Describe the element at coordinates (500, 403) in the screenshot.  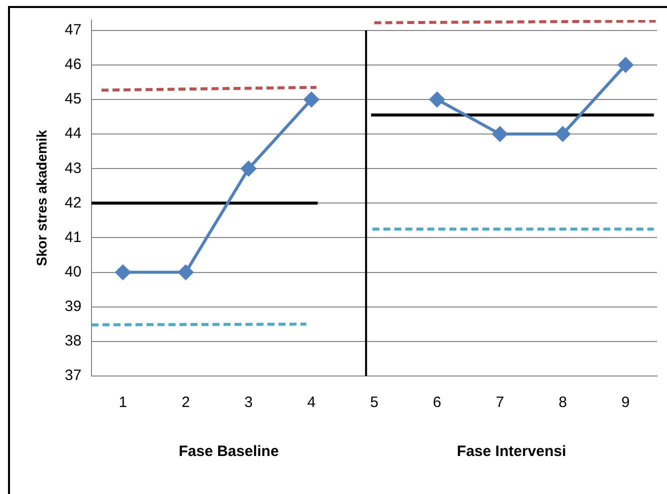
I see `x-tick-label: 7` at that location.